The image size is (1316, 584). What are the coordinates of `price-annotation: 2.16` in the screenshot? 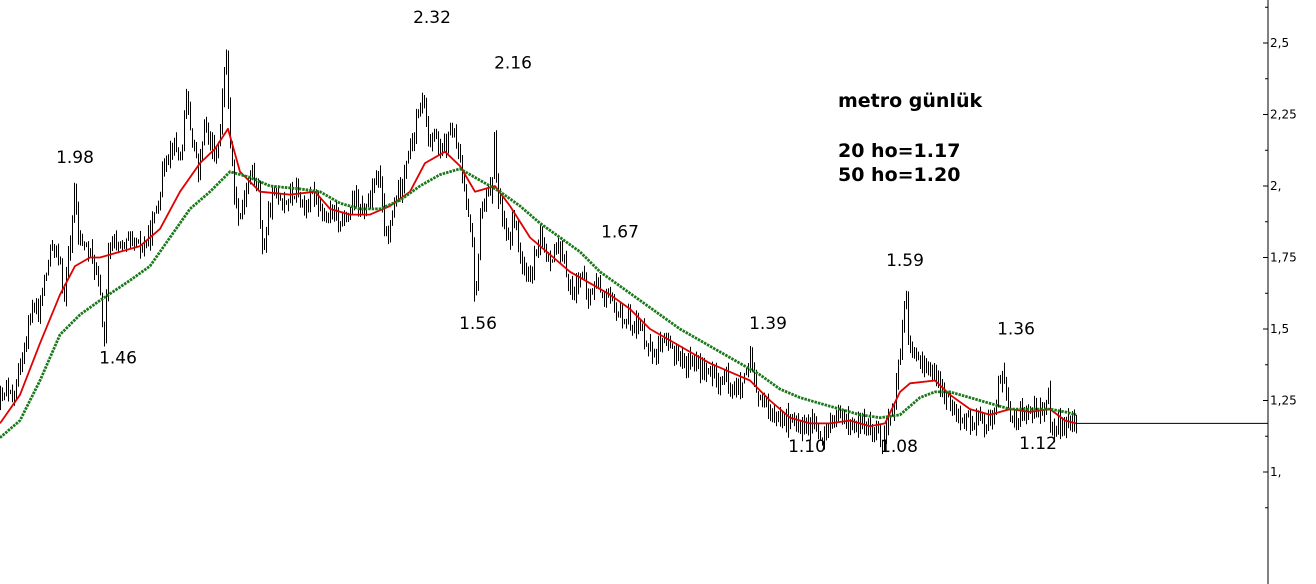 It's located at (513, 64).